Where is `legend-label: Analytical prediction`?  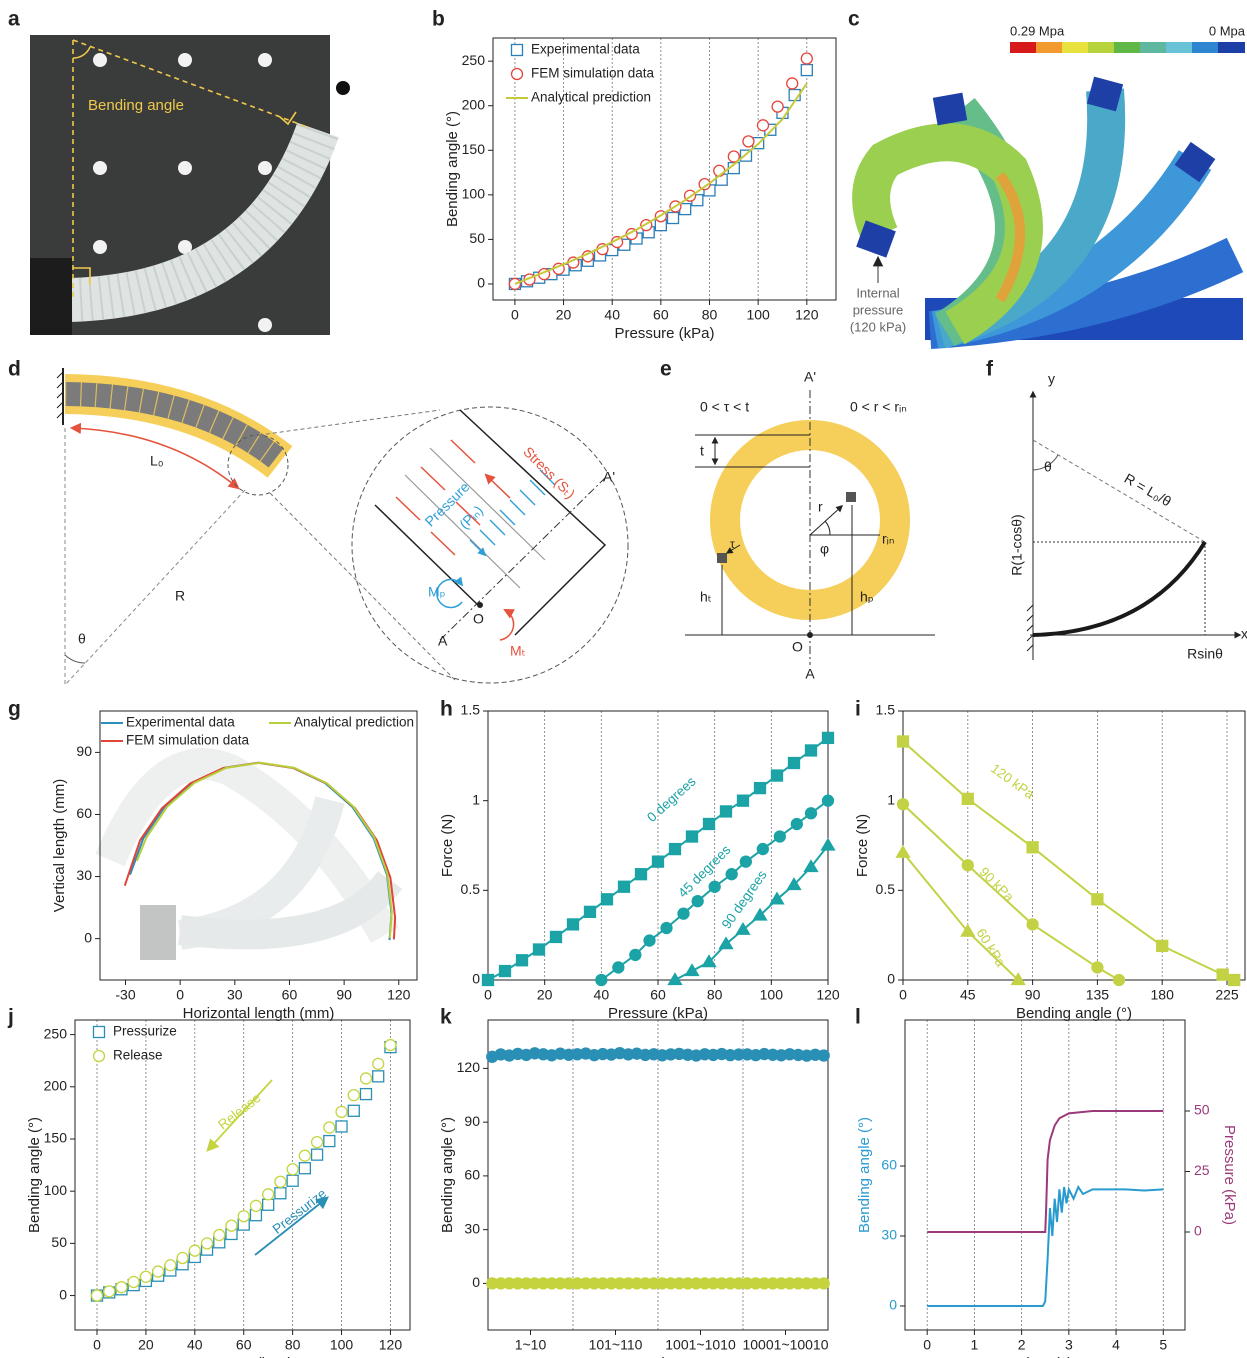 legend-label: Analytical prediction is located at coordinates (354, 722).